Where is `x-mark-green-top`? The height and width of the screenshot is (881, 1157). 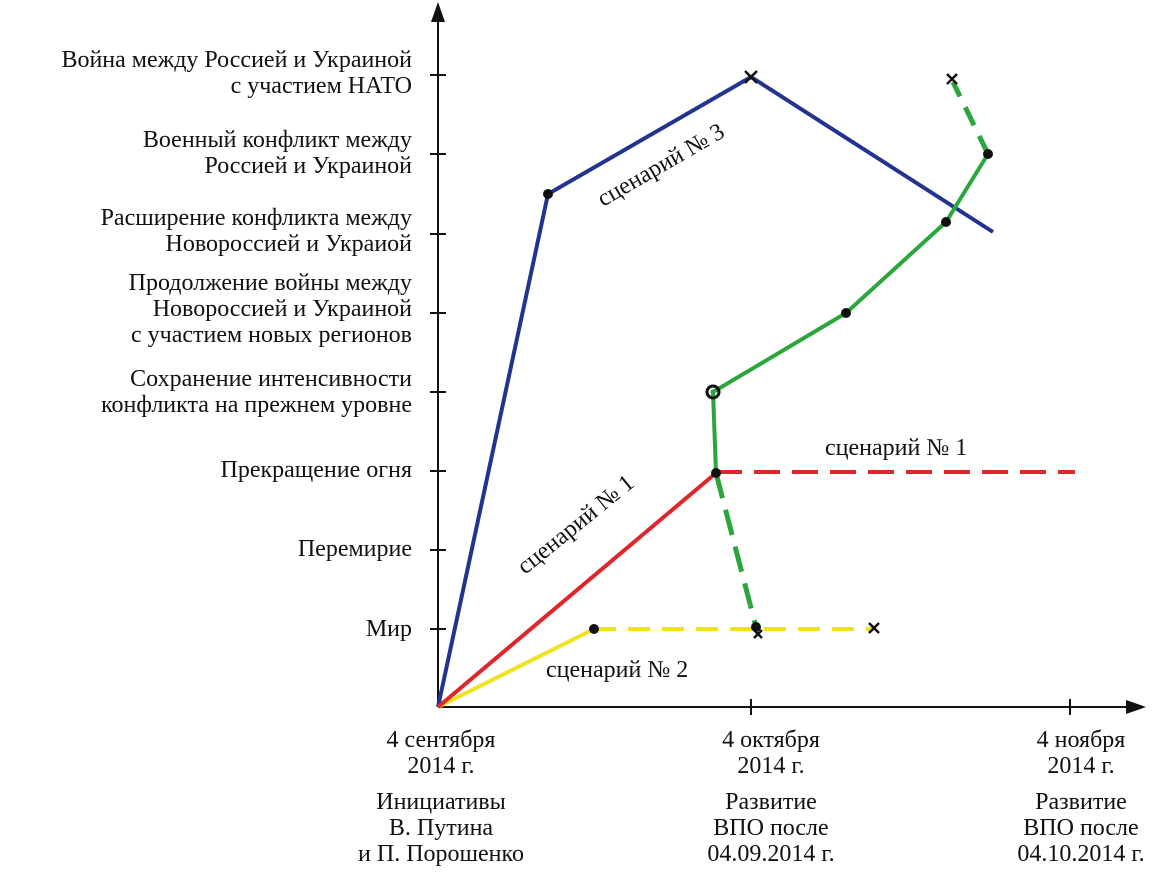
x-mark-green-top is located at coordinates (952, 79).